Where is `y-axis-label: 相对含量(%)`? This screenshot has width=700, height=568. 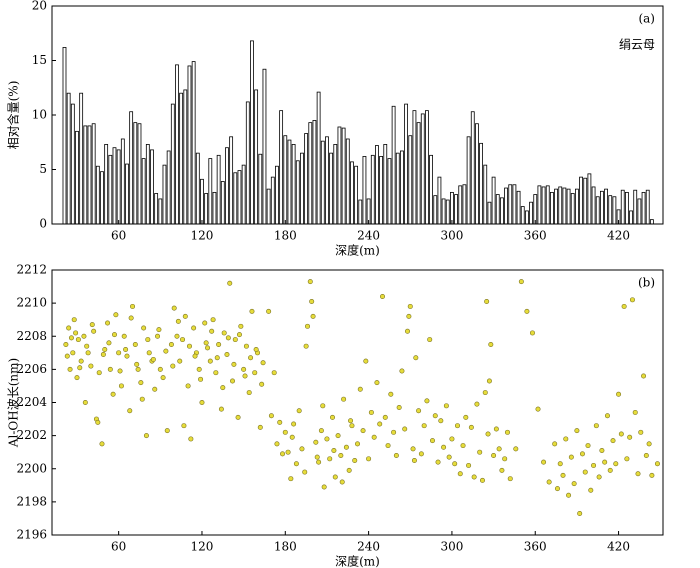 y-axis-label: 相对含量(%) is located at coordinates (13, 115).